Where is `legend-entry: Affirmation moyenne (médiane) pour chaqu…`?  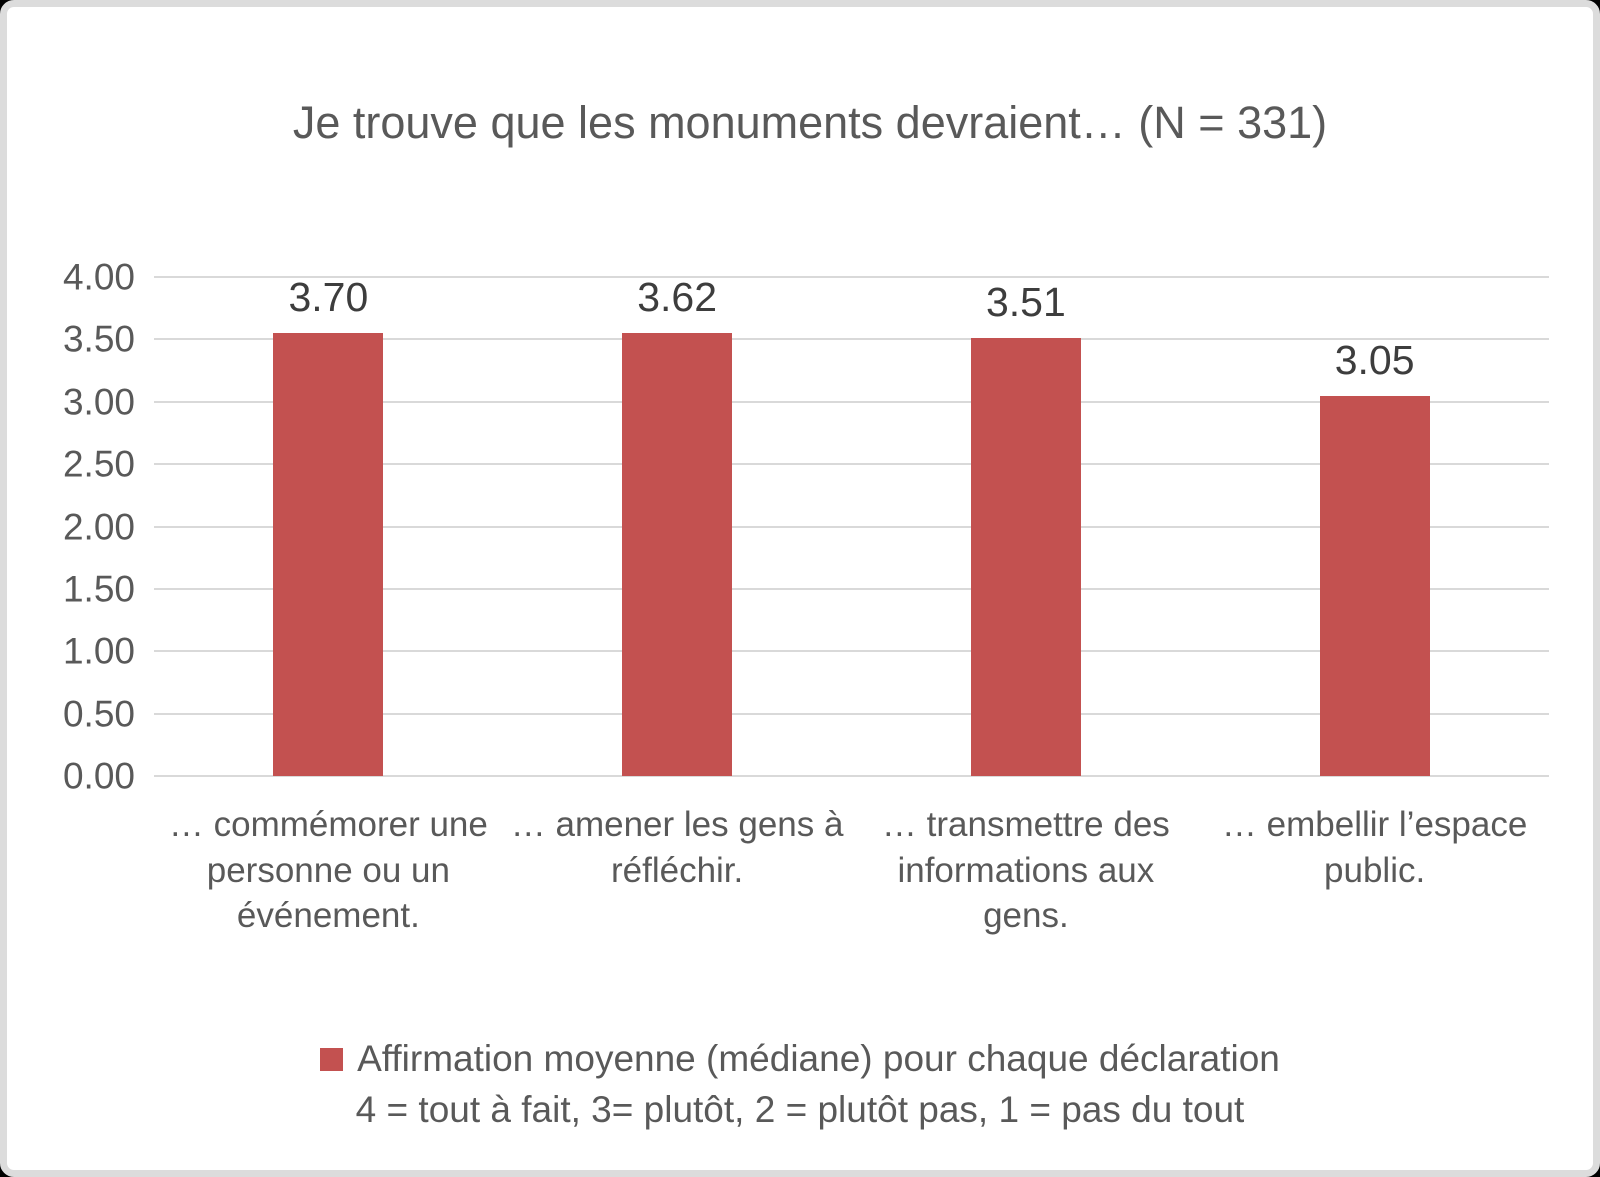
legend-entry: Affirmation moyenne (médiane) pour chaqu… is located at coordinates (800, 1059).